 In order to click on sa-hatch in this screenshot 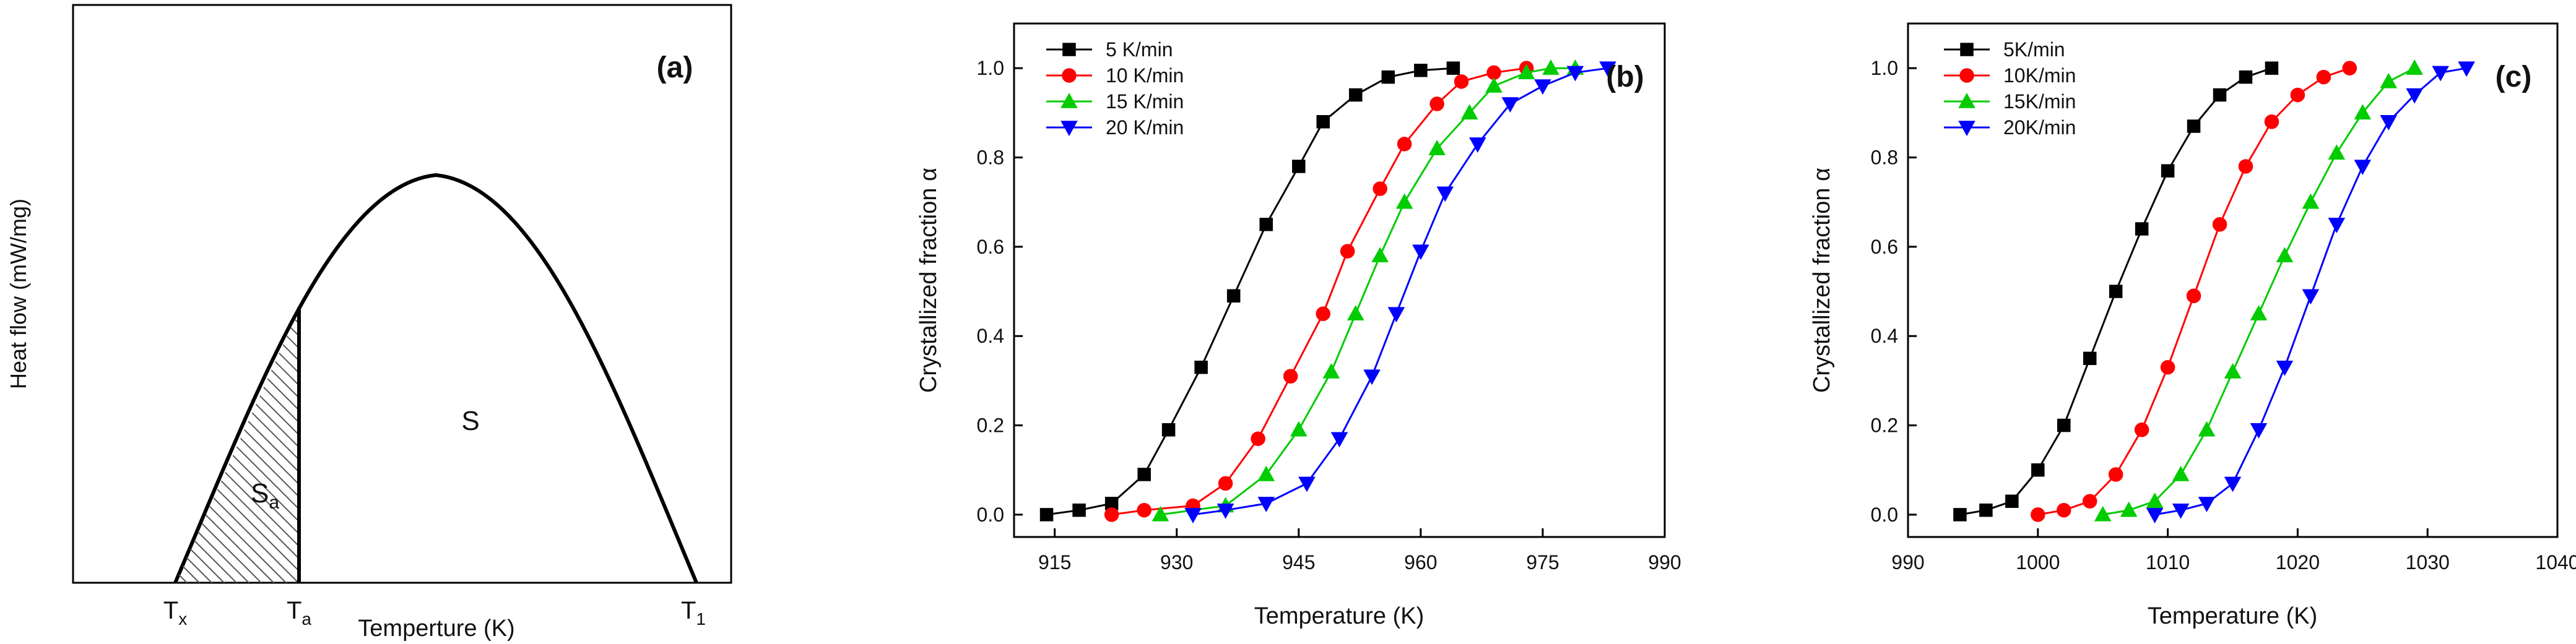, I will do `click(539, 446)`.